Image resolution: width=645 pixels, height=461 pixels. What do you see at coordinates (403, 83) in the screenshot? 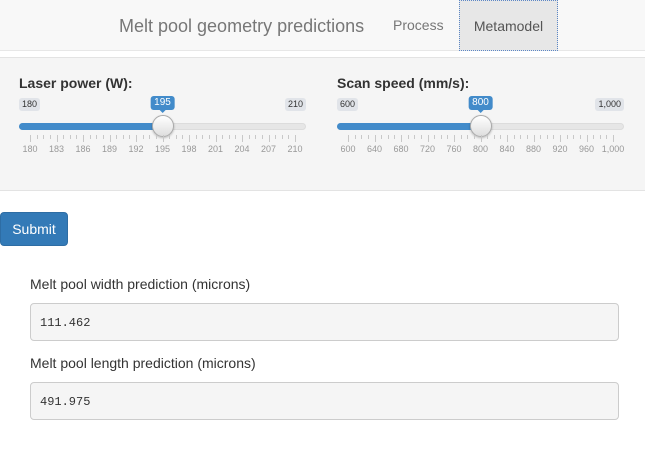
I see `scan-speed-label: Scan speed (mm/s):` at bounding box center [403, 83].